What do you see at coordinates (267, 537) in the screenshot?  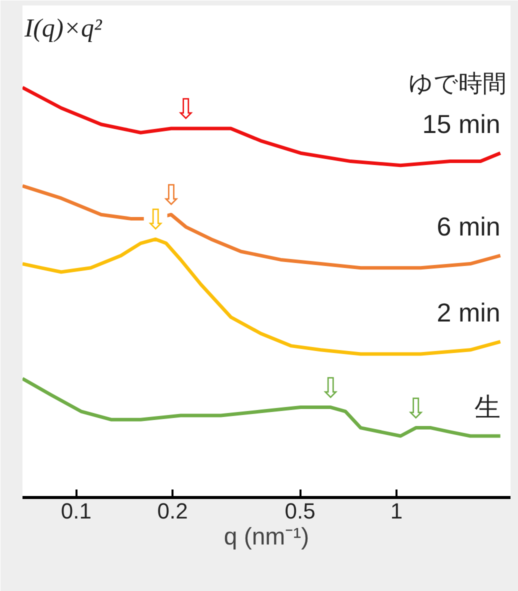 I see `x-axis-title: q (nm⁻¹)` at bounding box center [267, 537].